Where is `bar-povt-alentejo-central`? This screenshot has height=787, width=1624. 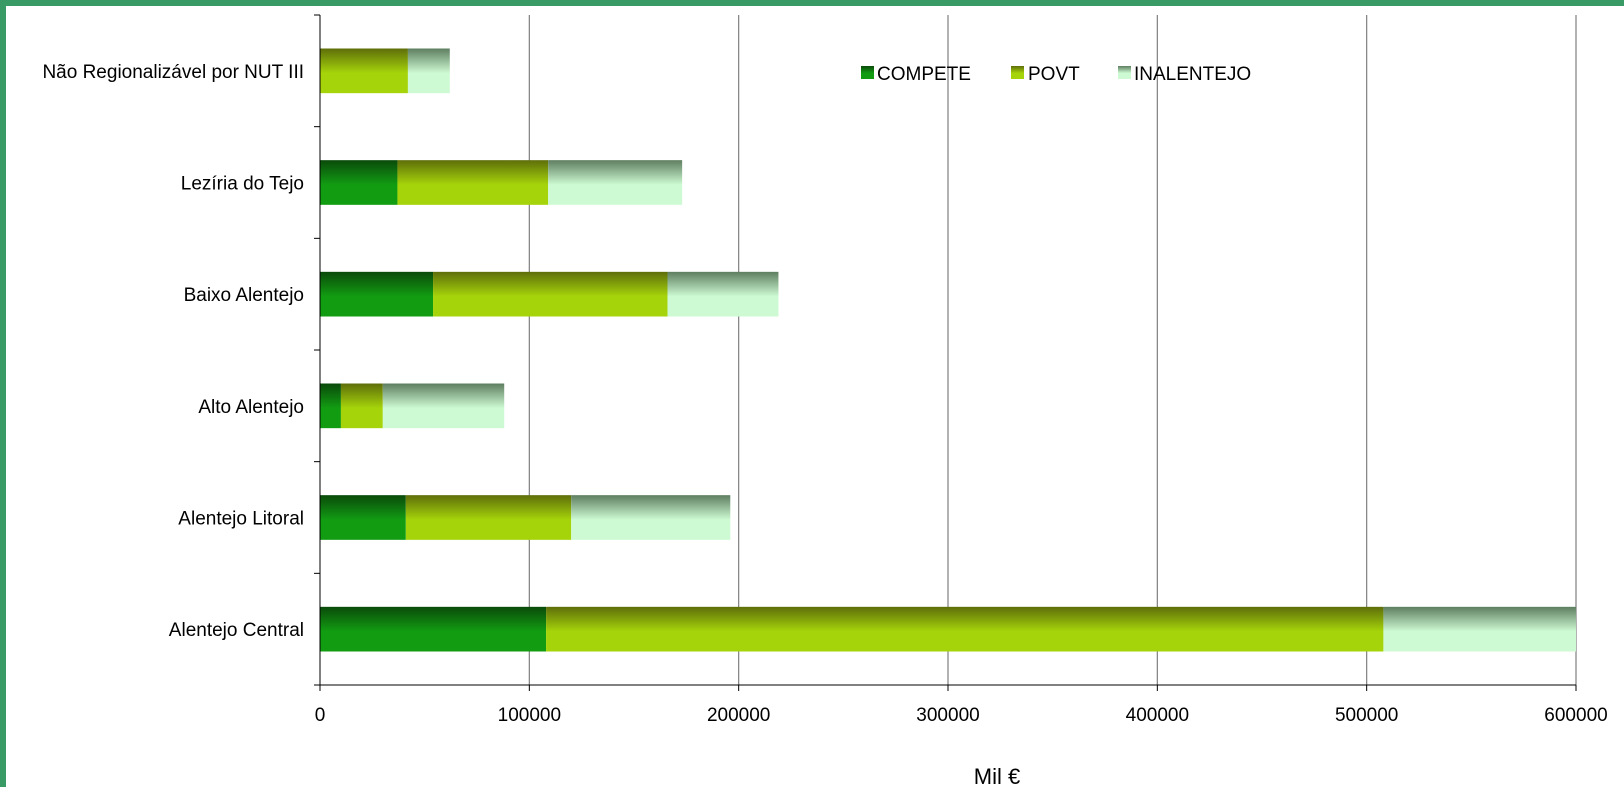
bar-povt-alentejo-central is located at coordinates (965, 629).